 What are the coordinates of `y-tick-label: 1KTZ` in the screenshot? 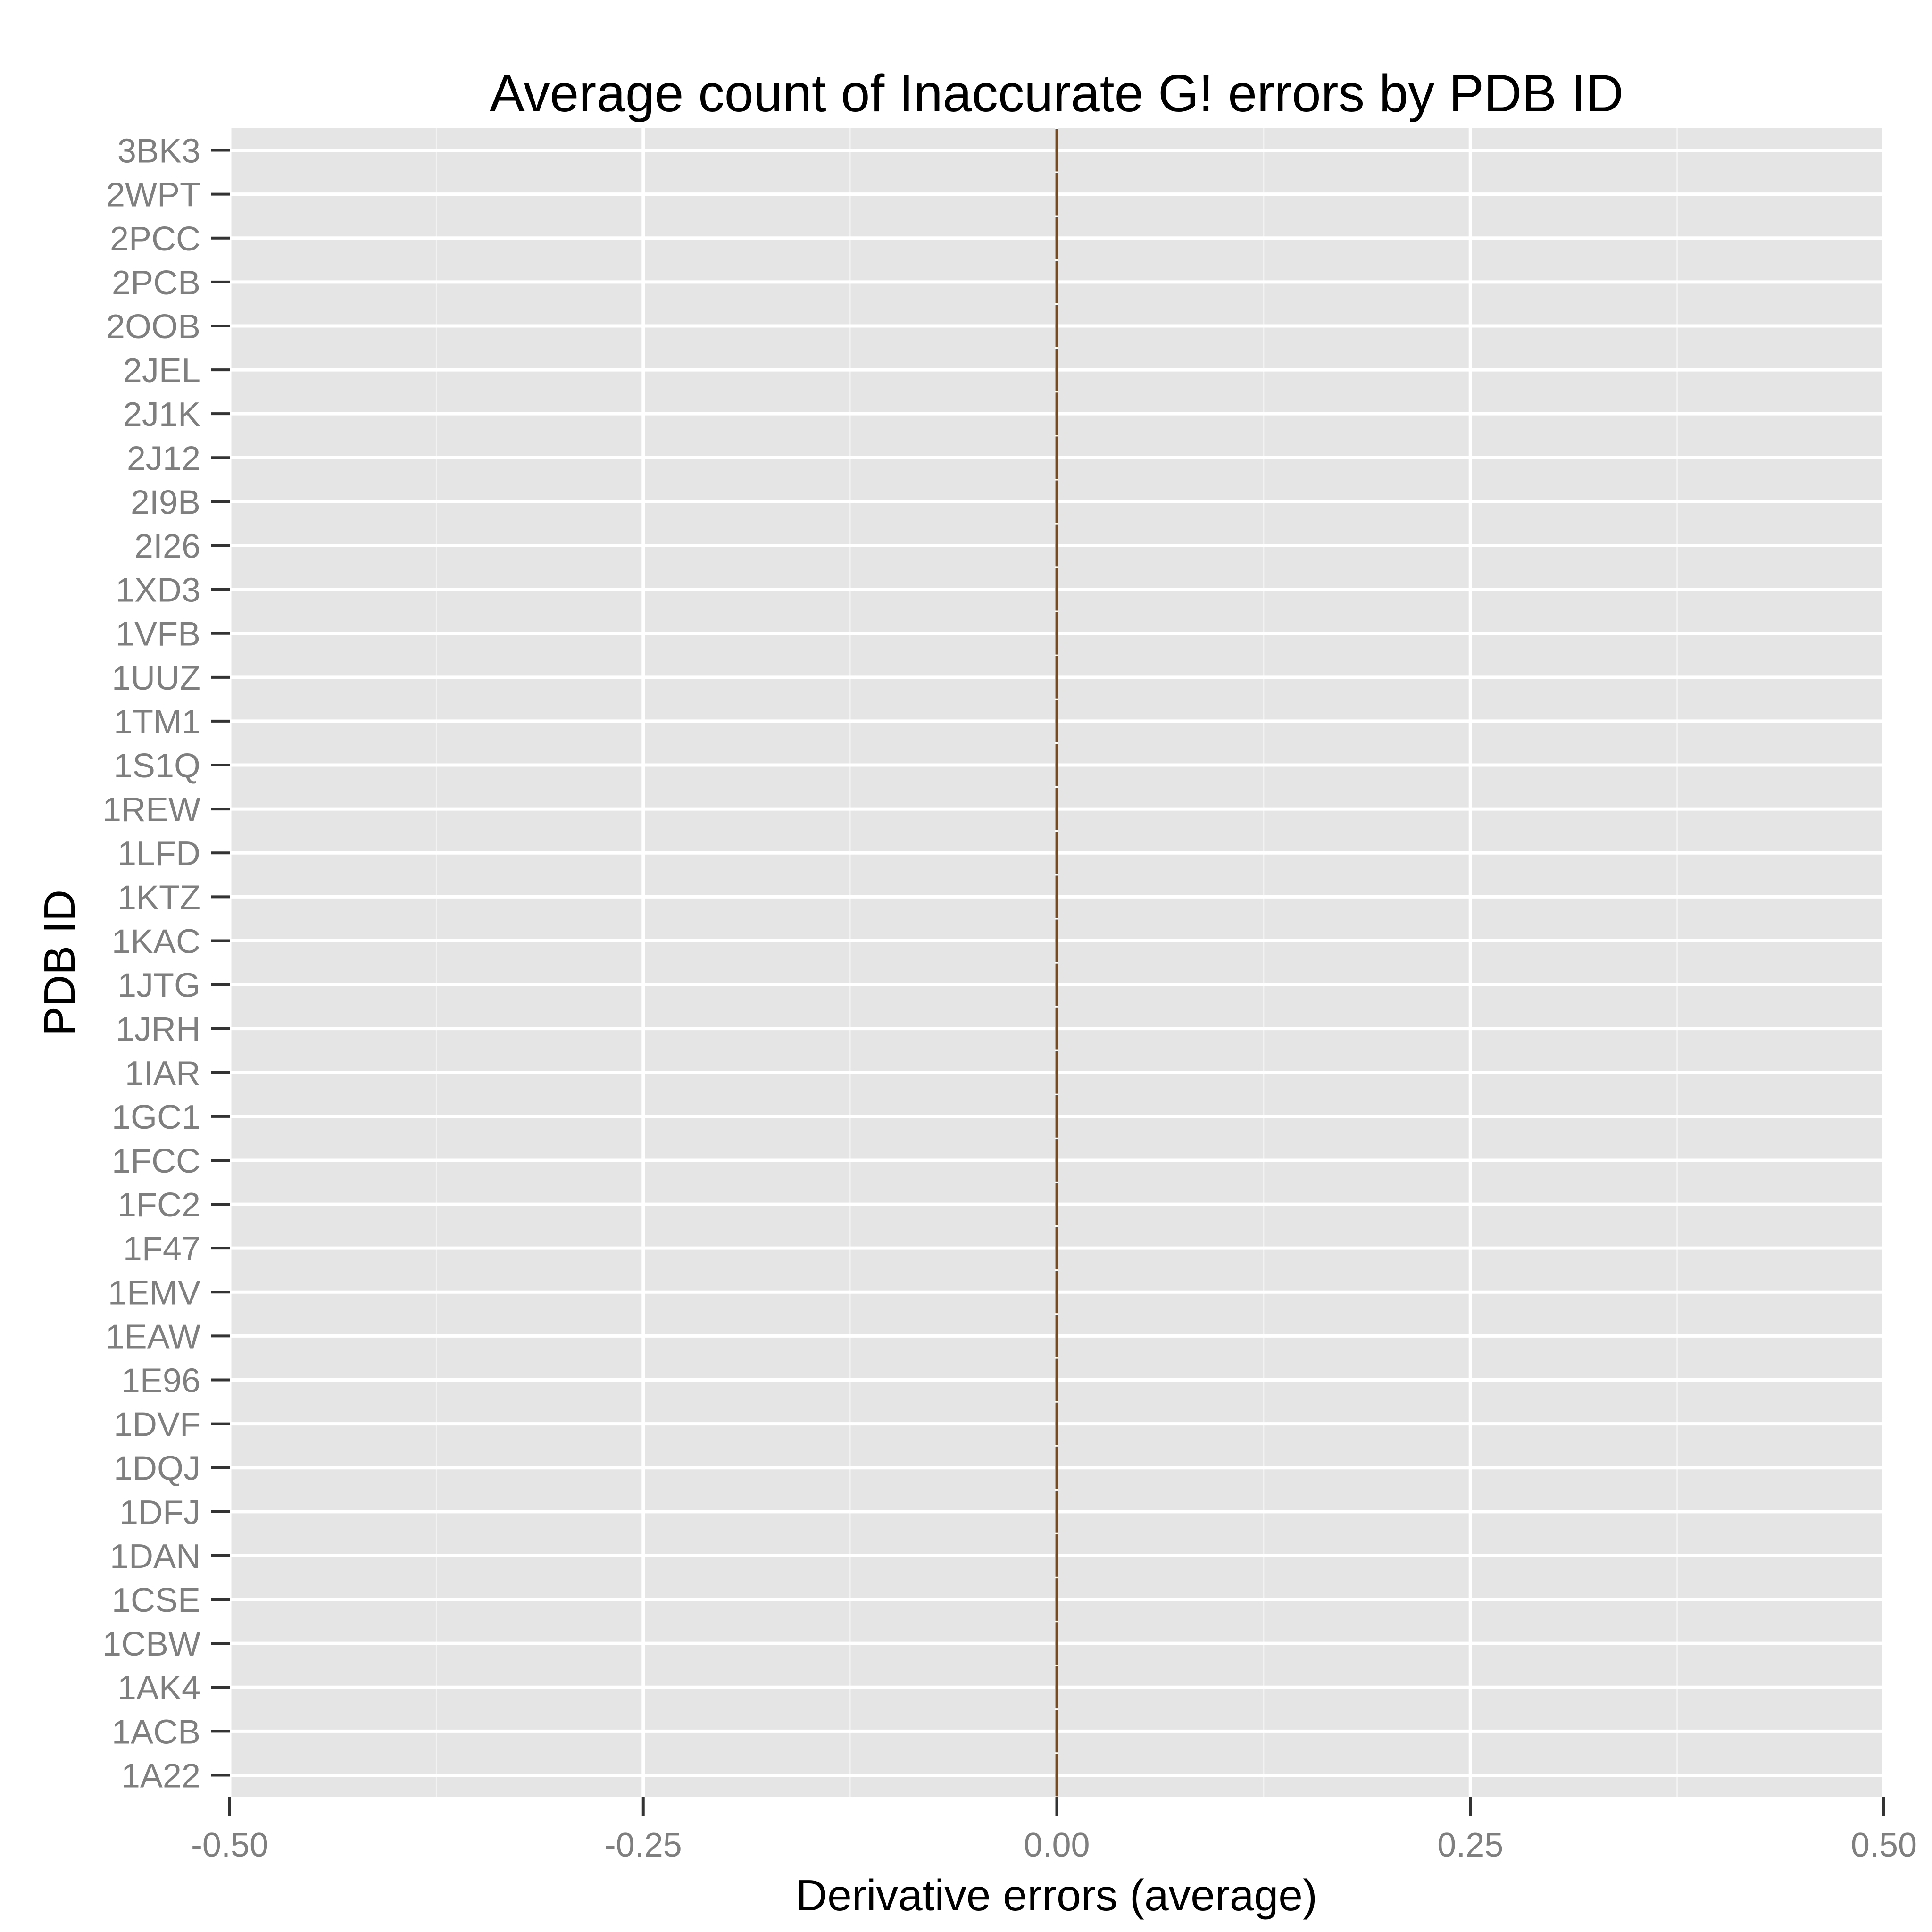 It's located at (159, 898).